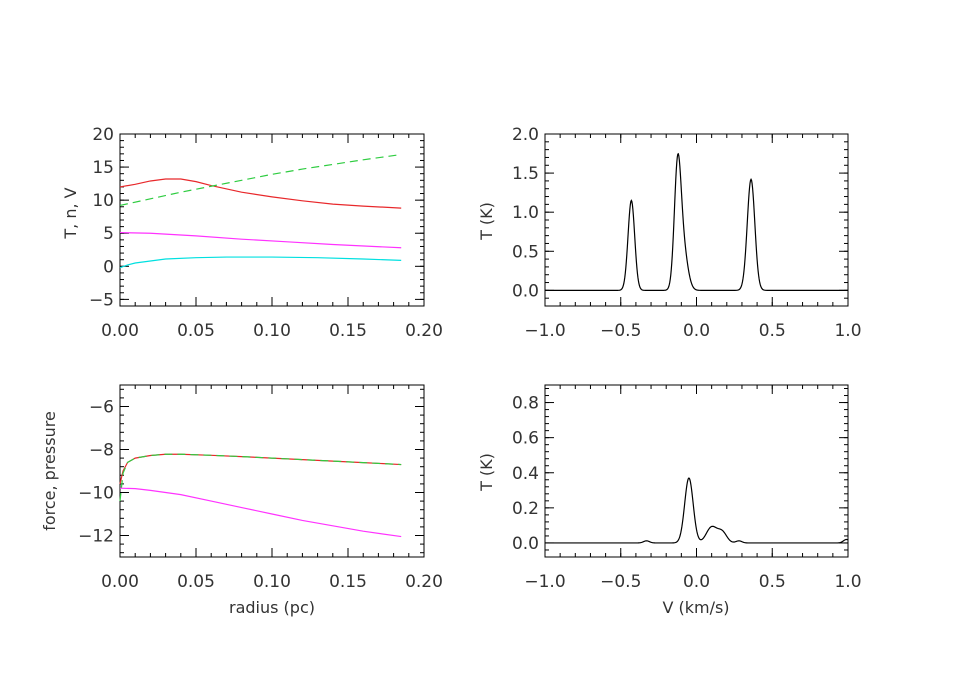 This screenshot has height=692, width=969. I want to click on panel-temperature-density-velocity: T, n, V 0.00 0.05 0.10 0.15 0.20 −5 0 5 10 15 20, so click(252, 233).